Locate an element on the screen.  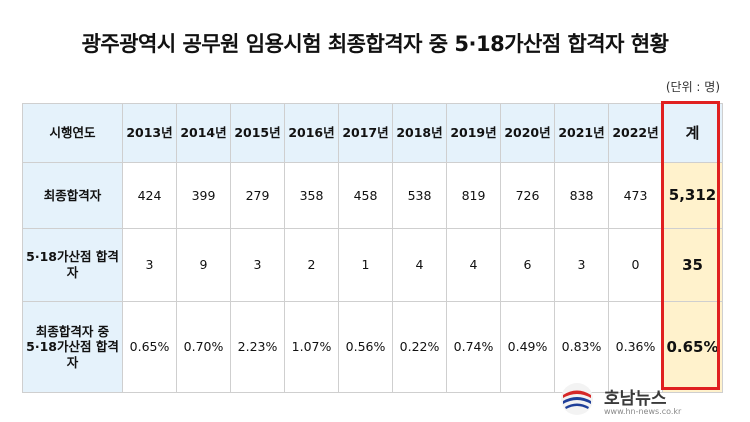
table-cell: 2 is located at coordinates (311, 265).